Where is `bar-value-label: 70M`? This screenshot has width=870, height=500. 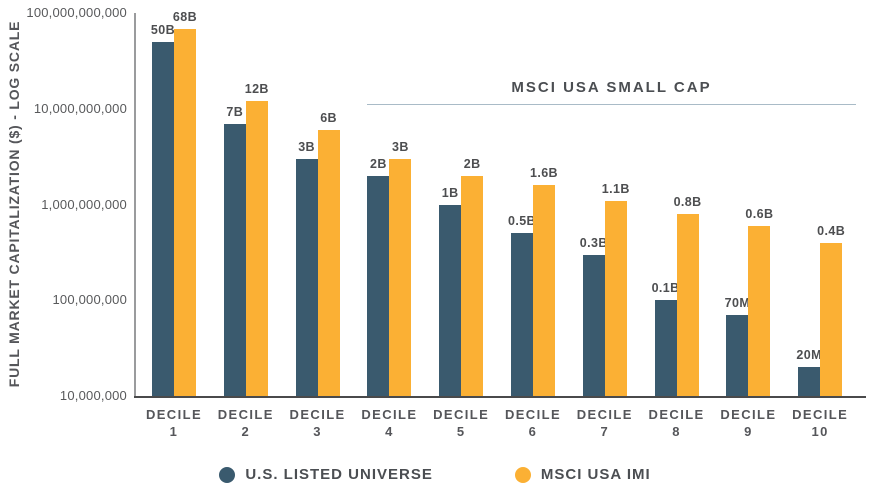
bar-value-label: 70M is located at coordinates (737, 303).